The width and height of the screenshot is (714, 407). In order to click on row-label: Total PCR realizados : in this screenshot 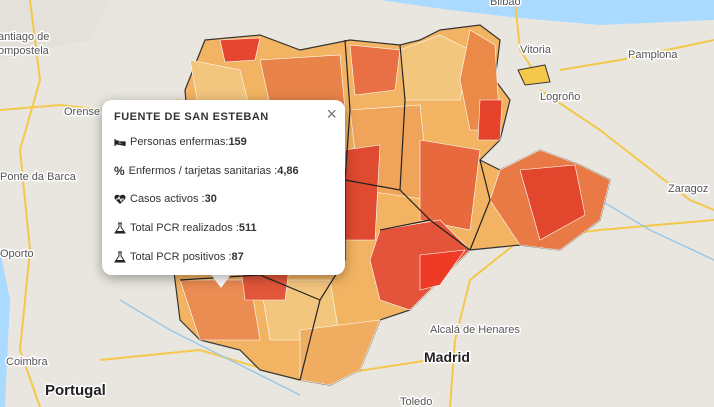, I will do `click(184, 228)`.